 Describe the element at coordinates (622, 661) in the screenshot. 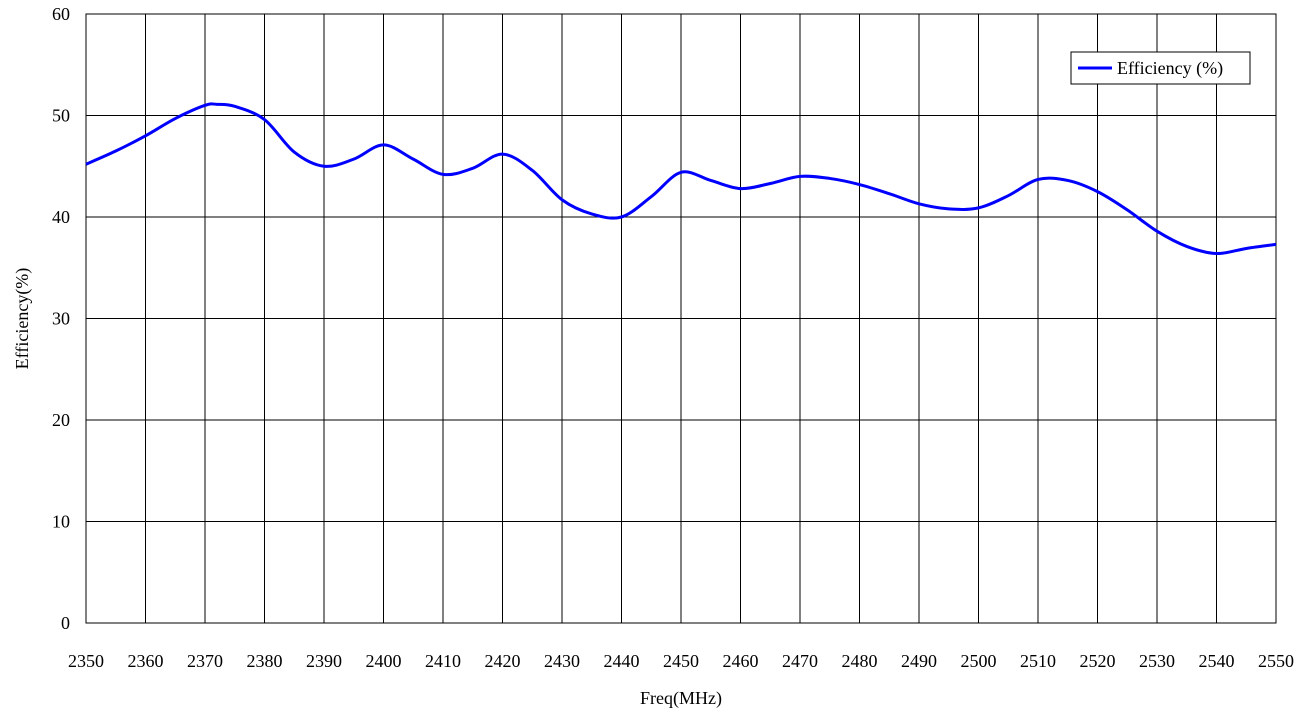

I see `x-tick-label: 2440` at that location.